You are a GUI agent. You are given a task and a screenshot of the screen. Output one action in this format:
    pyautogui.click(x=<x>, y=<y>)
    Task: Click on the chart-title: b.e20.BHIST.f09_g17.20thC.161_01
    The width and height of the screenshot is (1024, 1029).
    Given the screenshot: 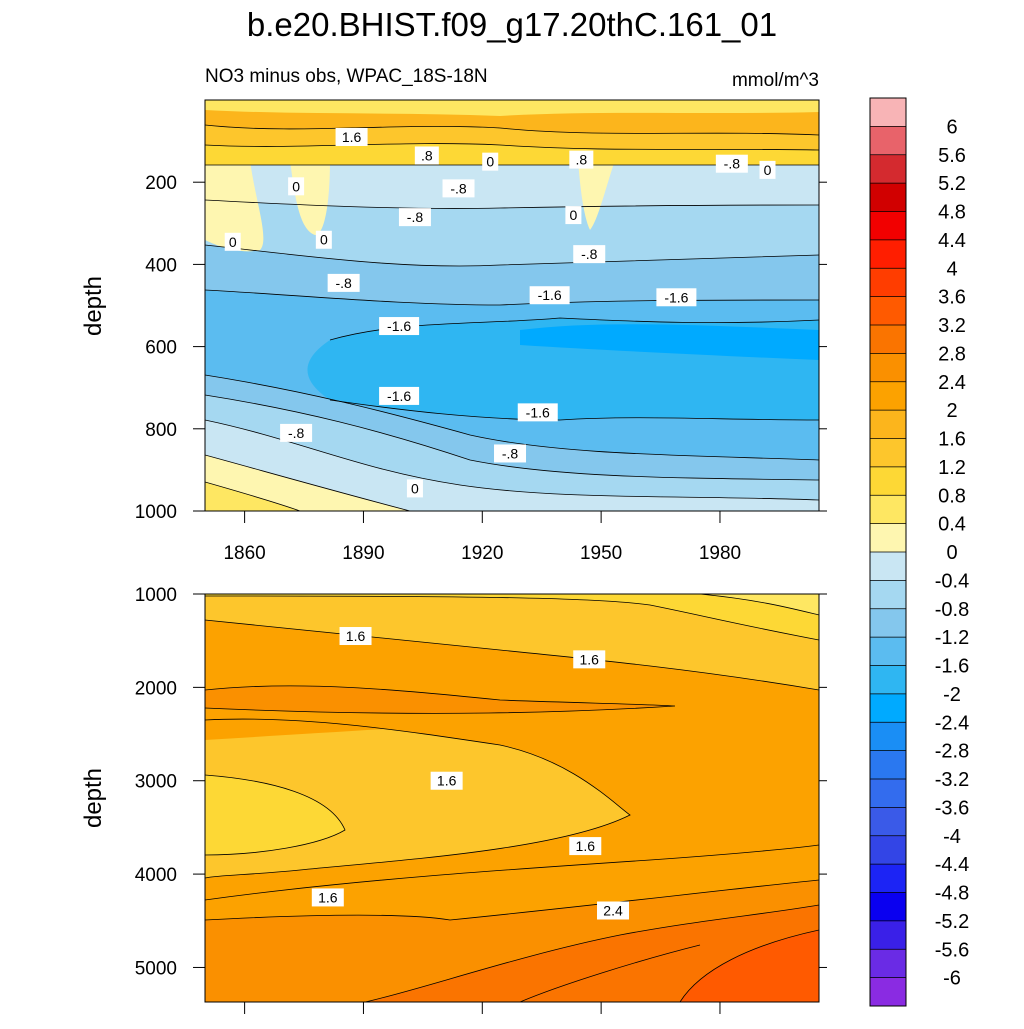 What is the action you would take?
    pyautogui.click(x=512, y=24)
    